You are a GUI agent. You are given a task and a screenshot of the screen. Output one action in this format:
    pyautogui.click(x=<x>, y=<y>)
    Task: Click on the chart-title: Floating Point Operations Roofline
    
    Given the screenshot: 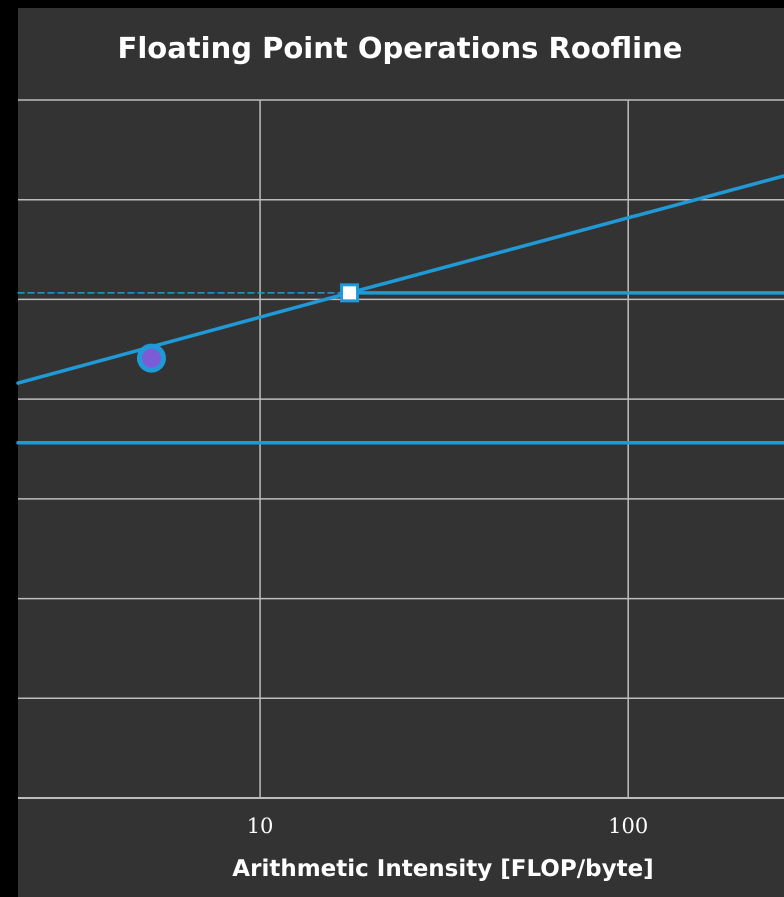 What is the action you would take?
    pyautogui.click(x=400, y=48)
    